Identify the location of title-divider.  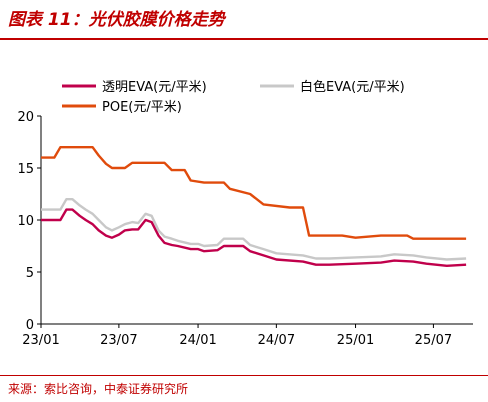
(244, 39).